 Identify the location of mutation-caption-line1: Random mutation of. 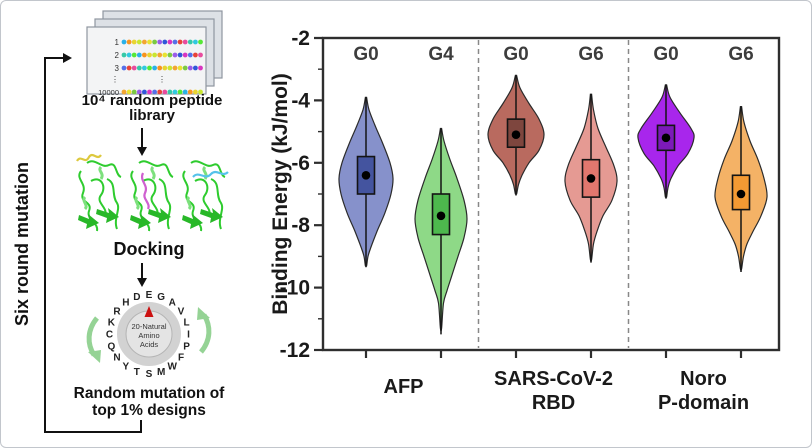
(150, 393).